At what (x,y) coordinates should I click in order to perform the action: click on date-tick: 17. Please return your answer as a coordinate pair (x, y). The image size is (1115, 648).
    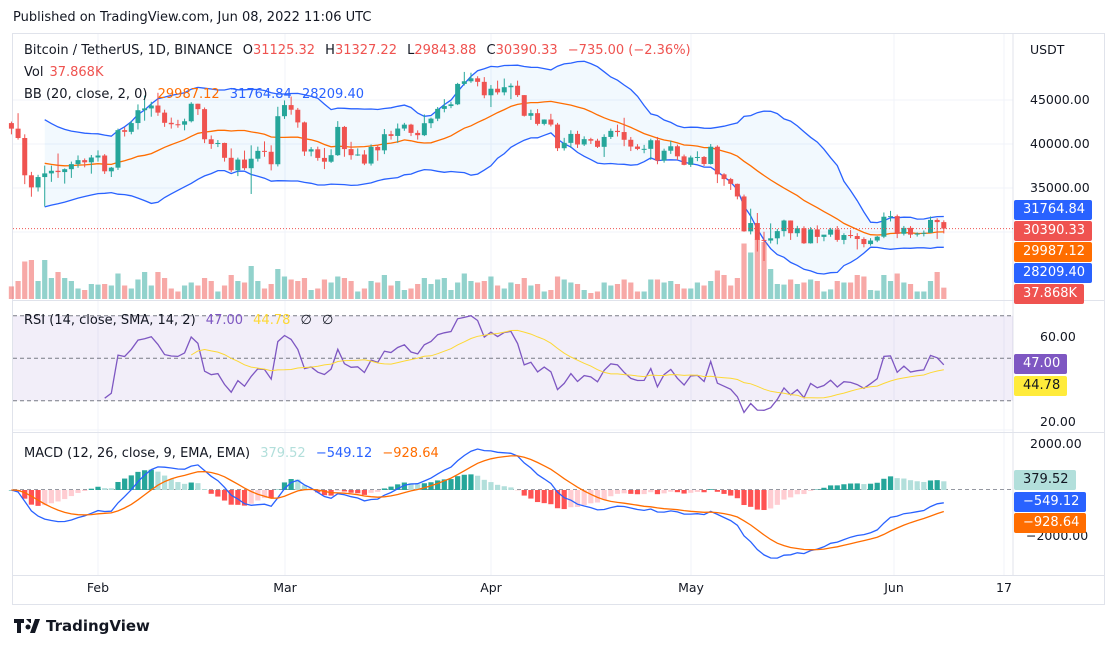
    Looking at the image, I should click on (1004, 587).